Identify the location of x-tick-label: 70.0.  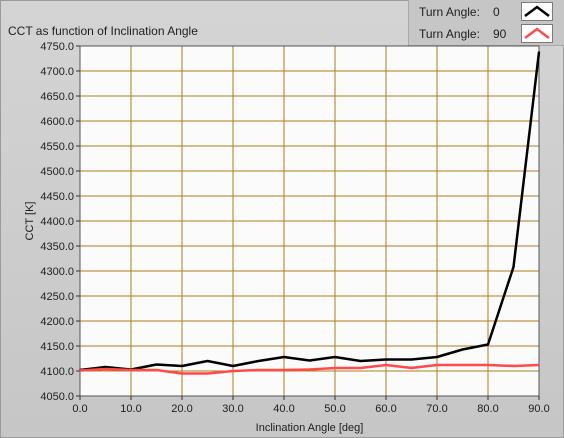
(436, 409).